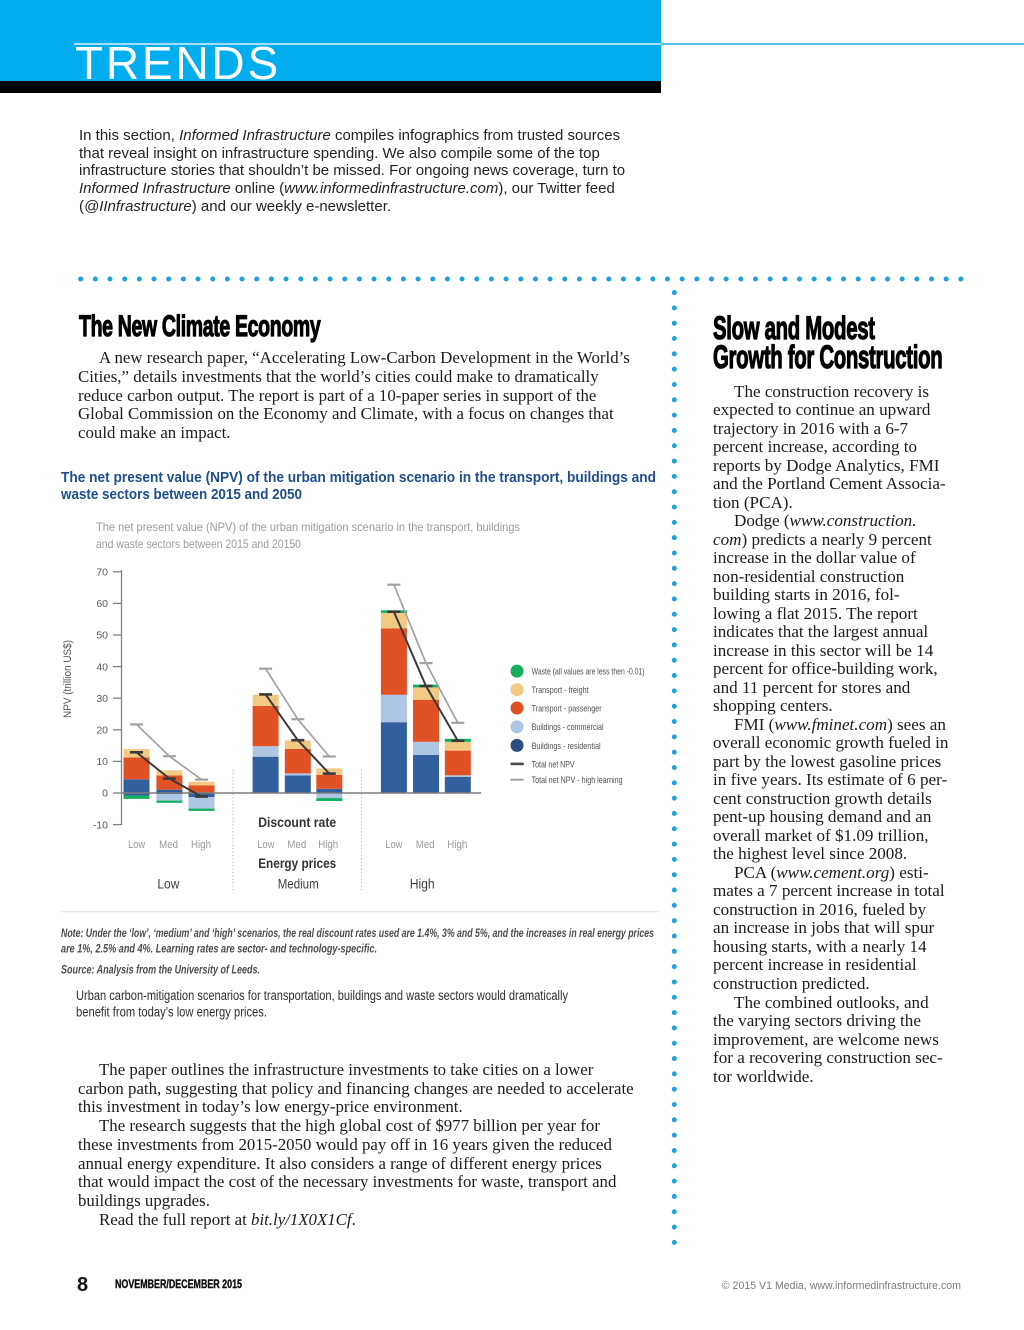 The image size is (1024, 1330). I want to click on svg-text: 50, so click(102, 636).